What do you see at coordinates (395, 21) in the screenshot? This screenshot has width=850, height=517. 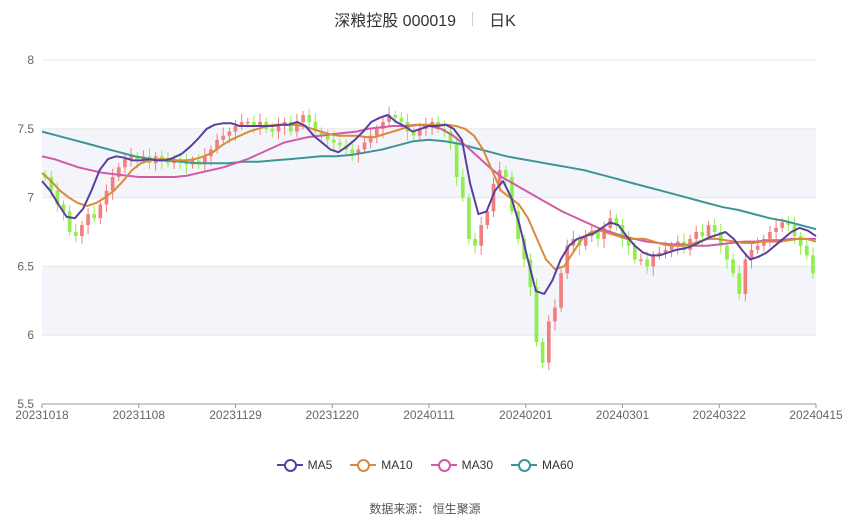 I see `chart-title: 深粮控股 000019` at bounding box center [395, 21].